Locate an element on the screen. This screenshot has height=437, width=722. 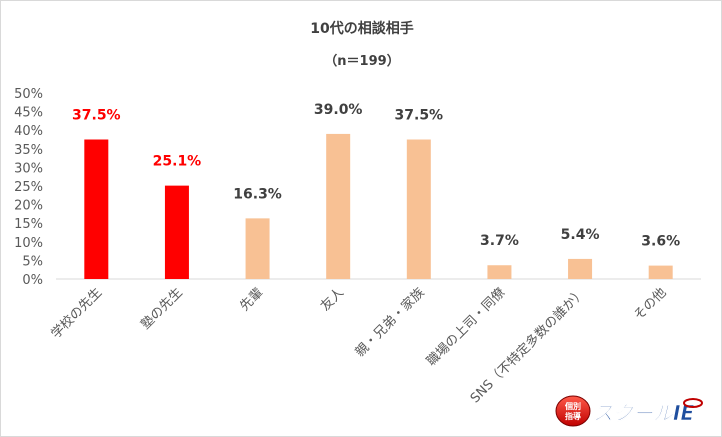
svg-text: スクールIE is located at coordinates (643, 413).